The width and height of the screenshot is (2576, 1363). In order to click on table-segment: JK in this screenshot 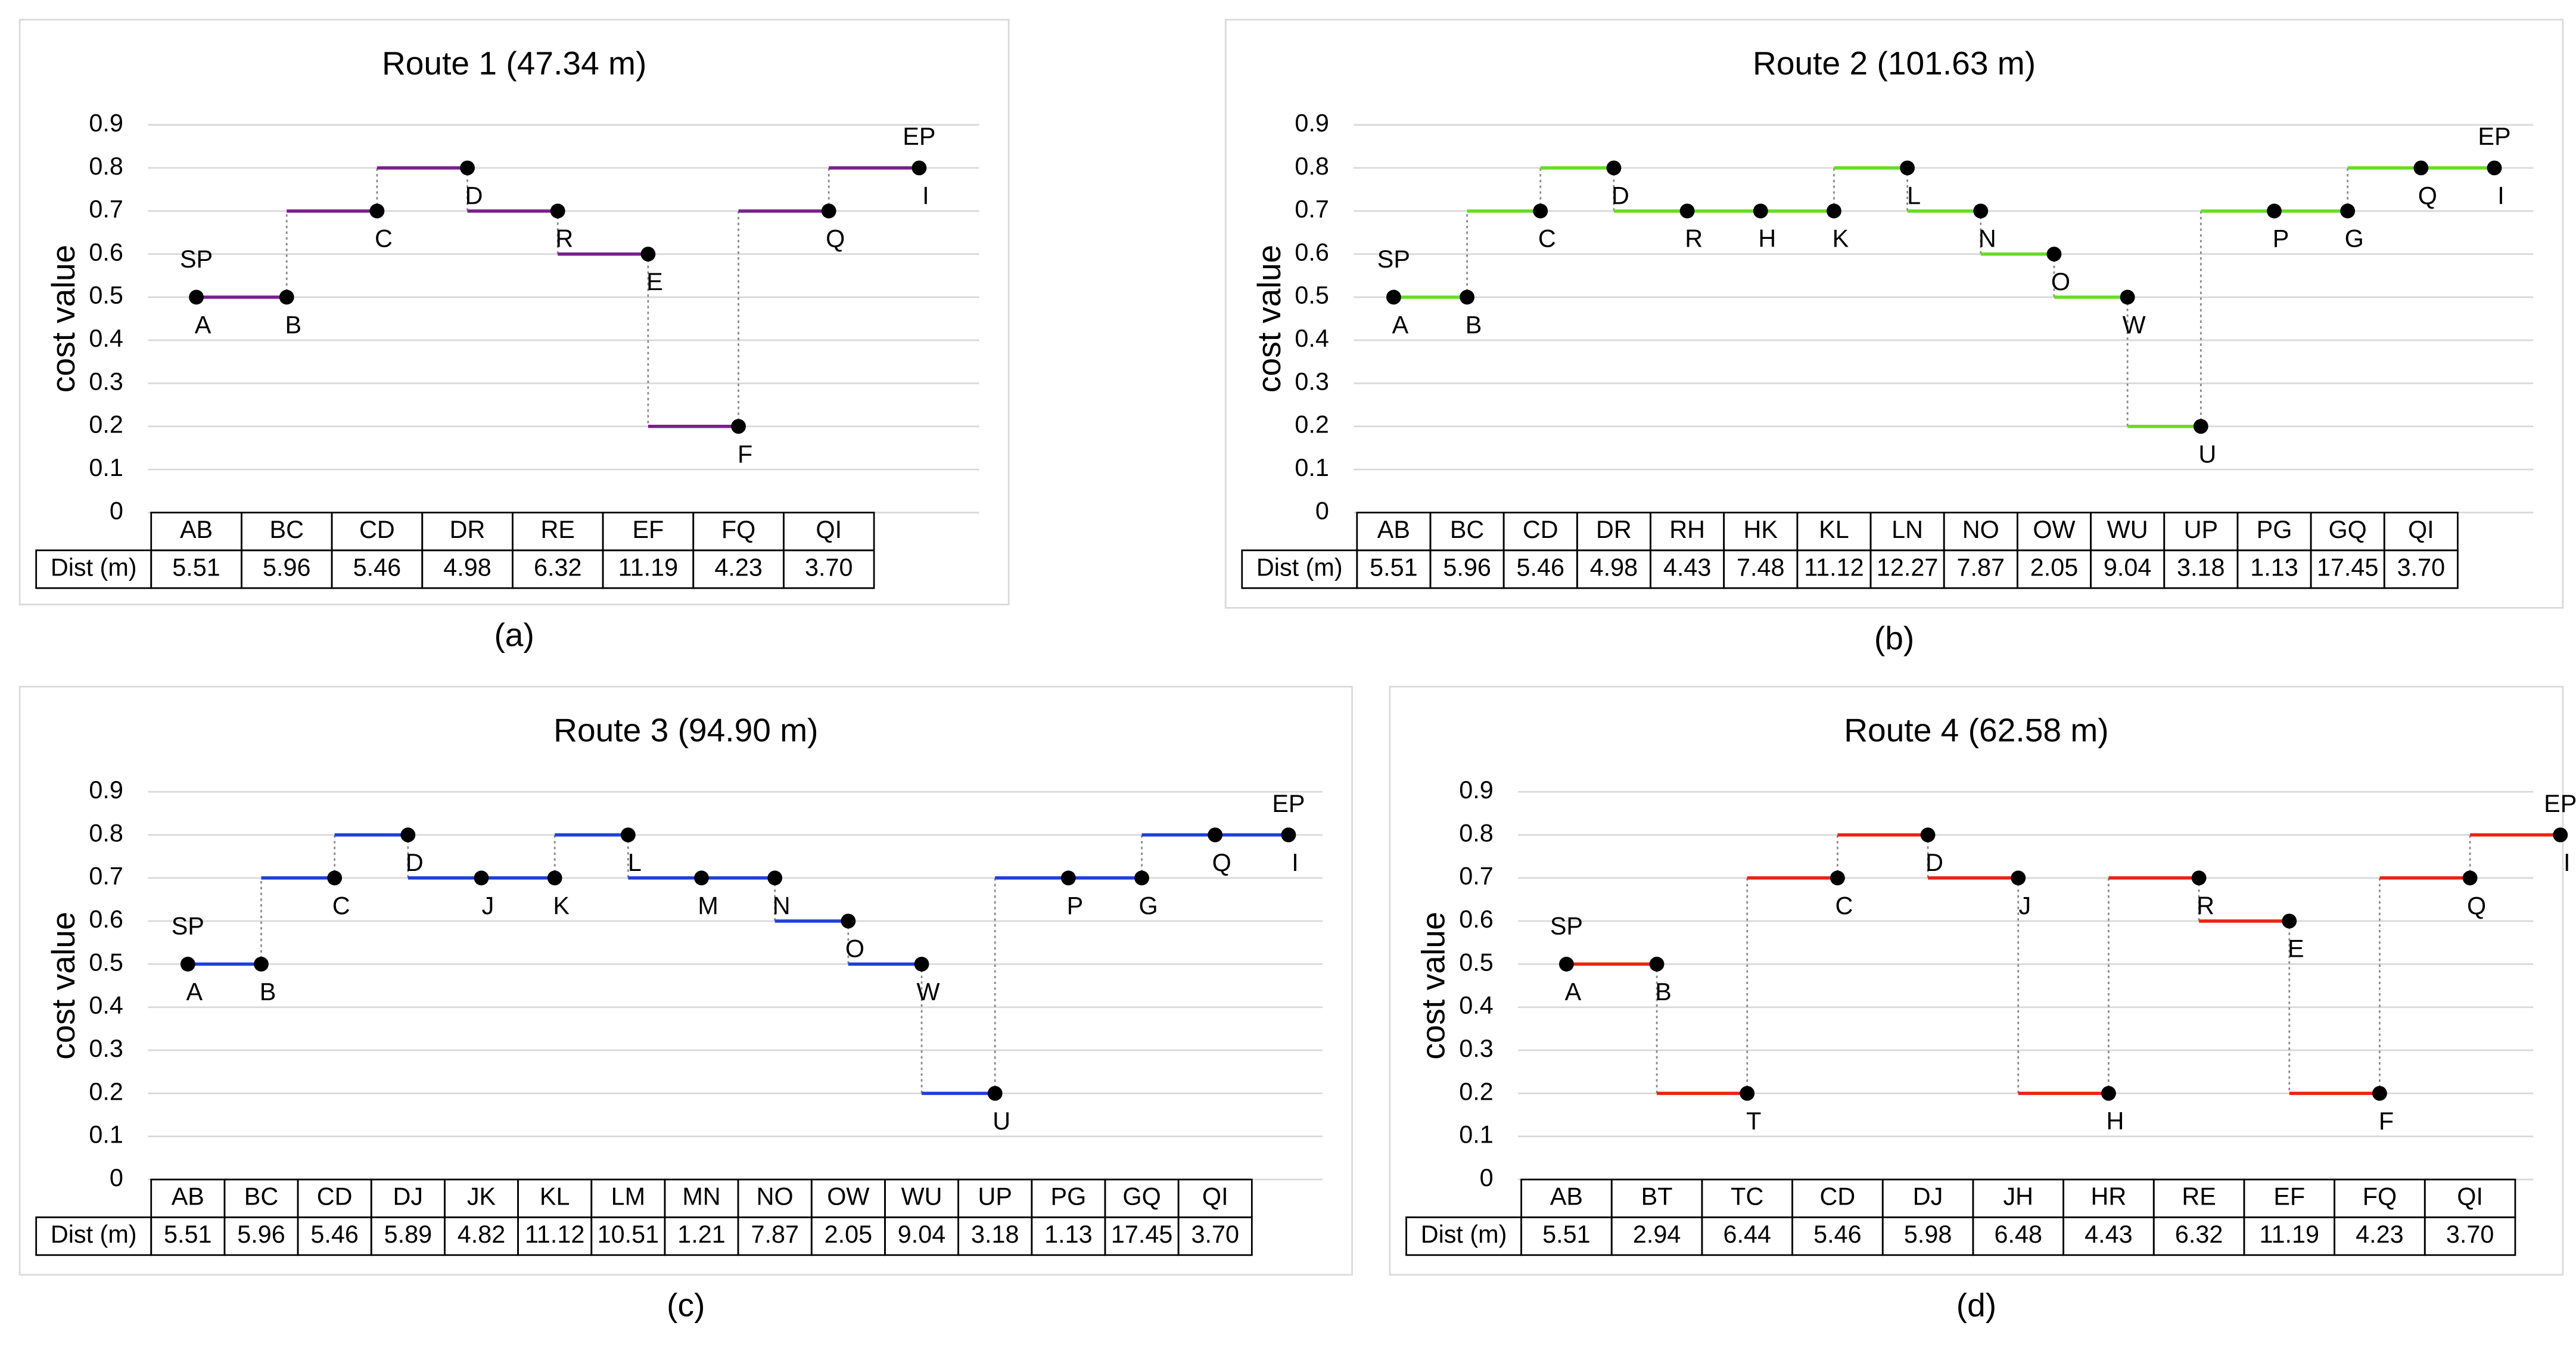, I will do `click(481, 1196)`.